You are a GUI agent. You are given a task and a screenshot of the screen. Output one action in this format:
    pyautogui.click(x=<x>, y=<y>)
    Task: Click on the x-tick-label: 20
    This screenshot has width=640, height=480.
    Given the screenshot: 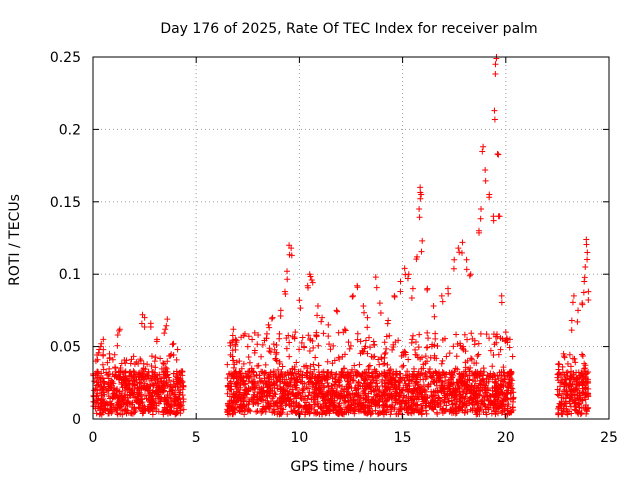 What is the action you would take?
    pyautogui.click(x=506, y=438)
    